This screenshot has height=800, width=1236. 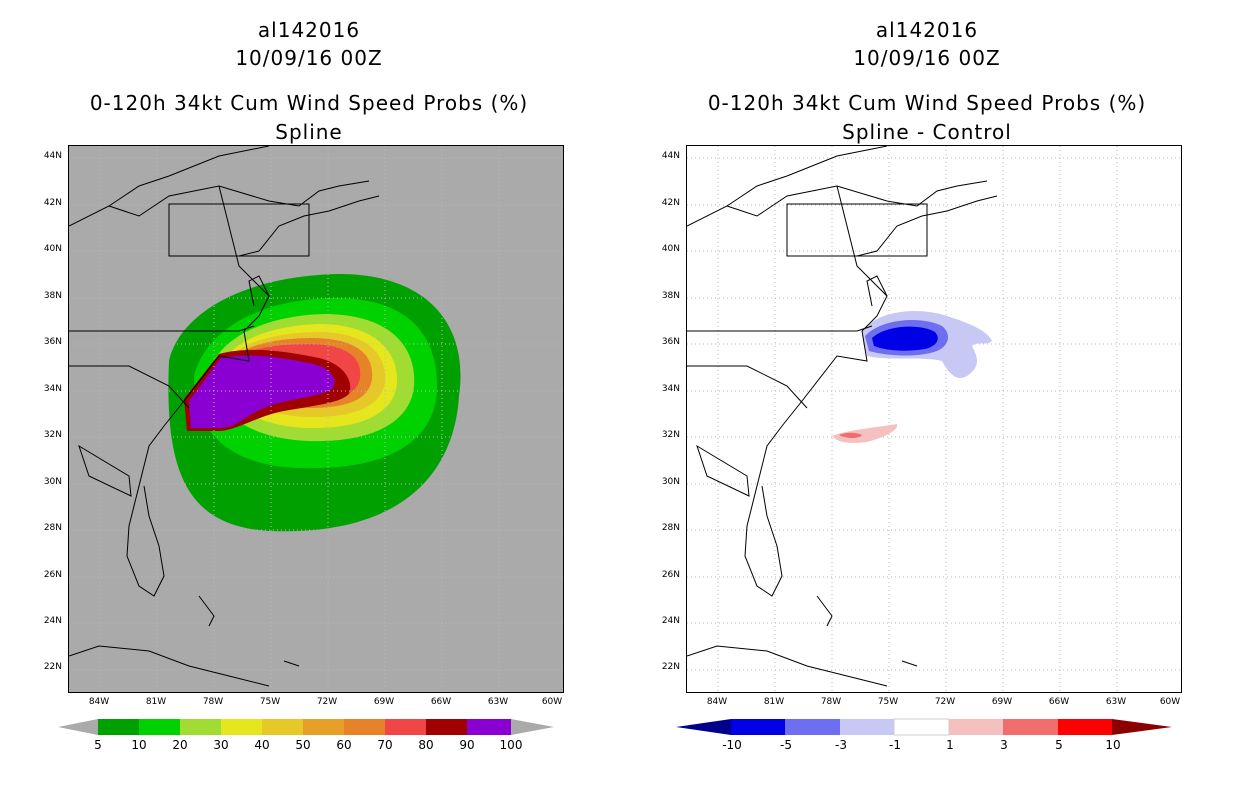 What do you see at coordinates (895, 745) in the screenshot?
I see `colorbar-label: -1` at bounding box center [895, 745].